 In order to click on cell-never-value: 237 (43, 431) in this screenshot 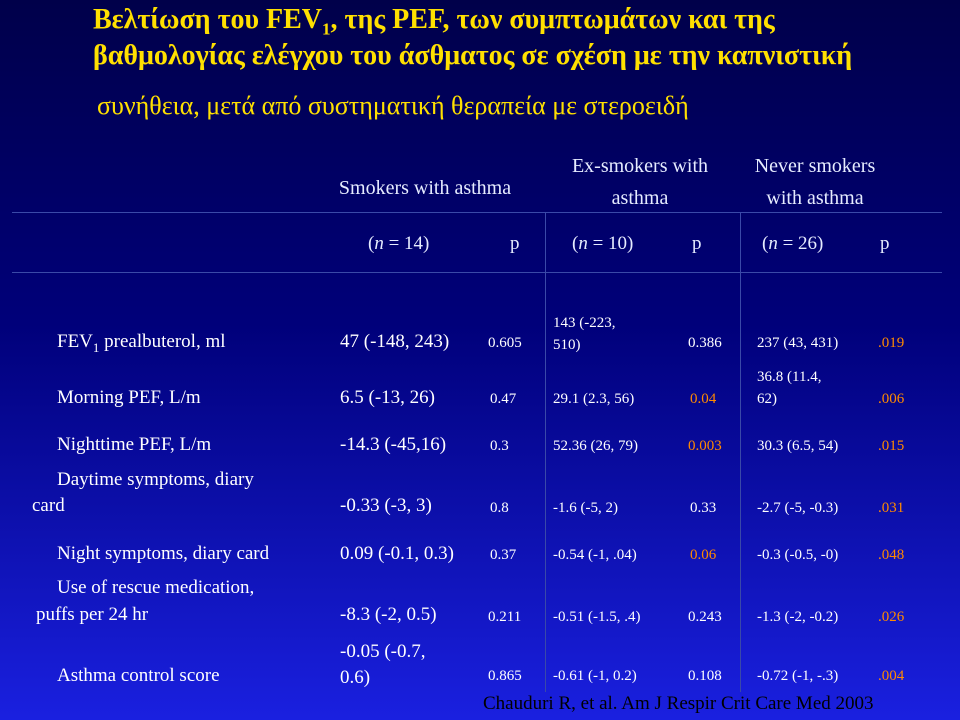, I will do `click(798, 343)`.